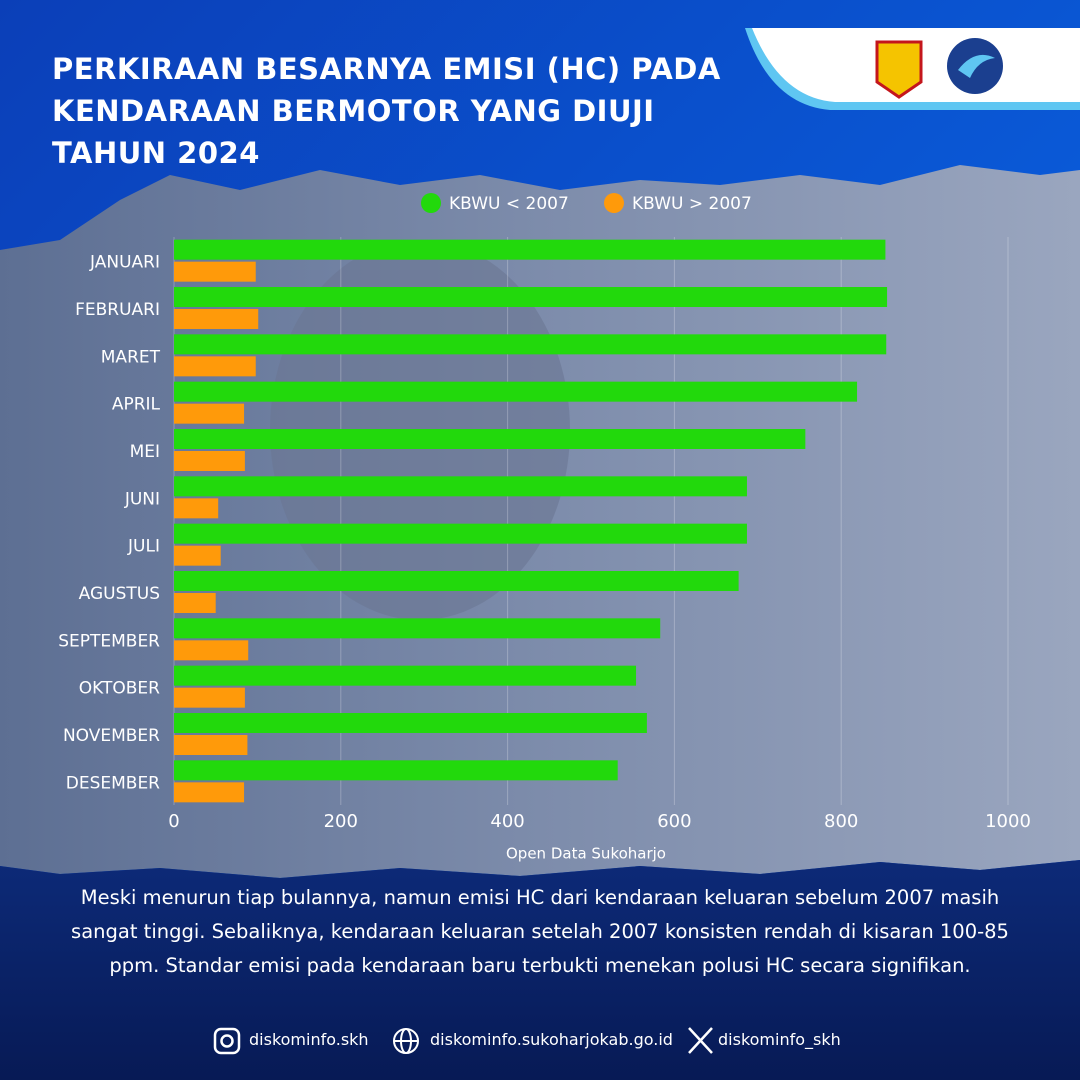  I want to click on x-tick-label: 0, so click(173, 821).